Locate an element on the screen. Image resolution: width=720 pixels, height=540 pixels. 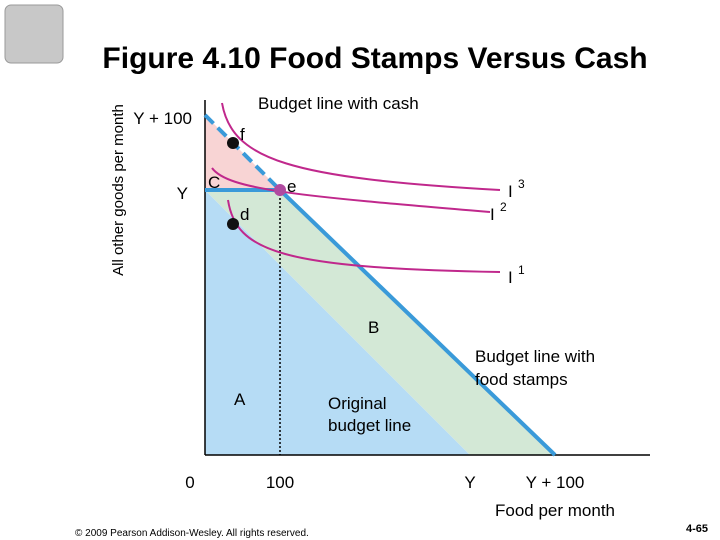
region-label: B is located at coordinates (373, 327).